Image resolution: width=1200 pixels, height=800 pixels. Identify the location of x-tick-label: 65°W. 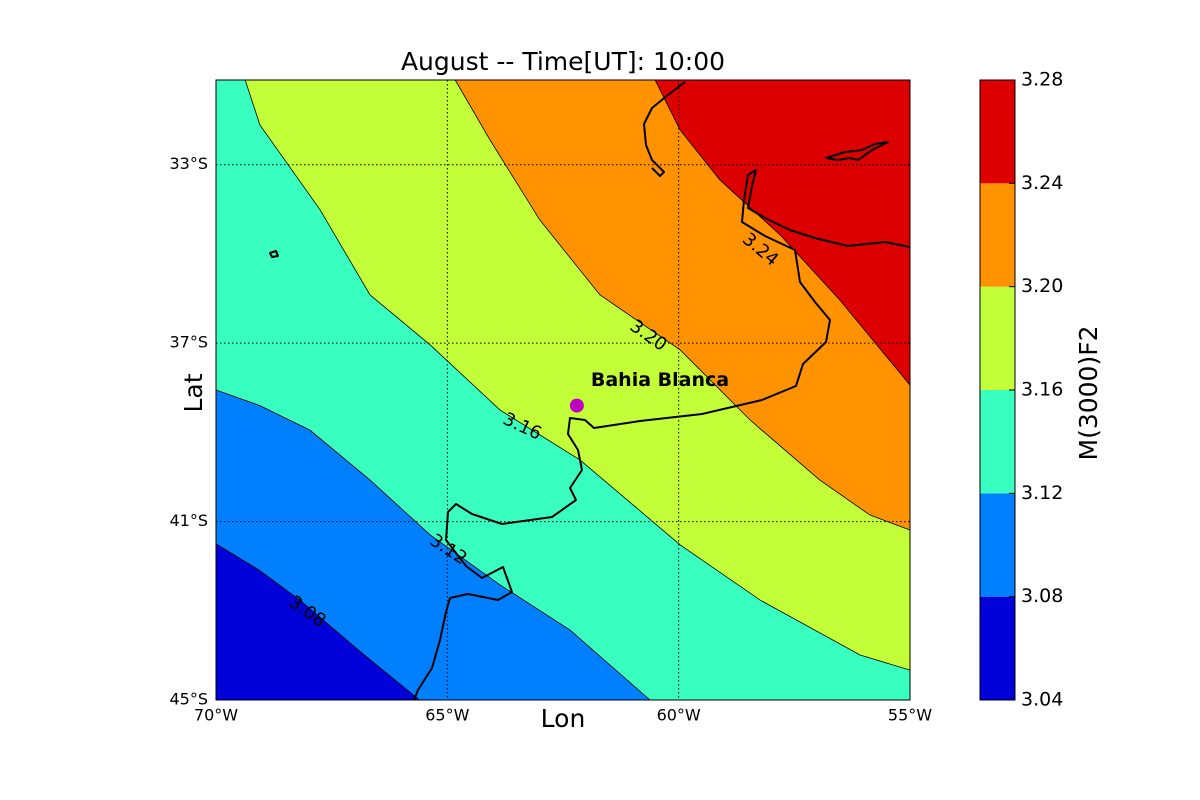
(447, 715).